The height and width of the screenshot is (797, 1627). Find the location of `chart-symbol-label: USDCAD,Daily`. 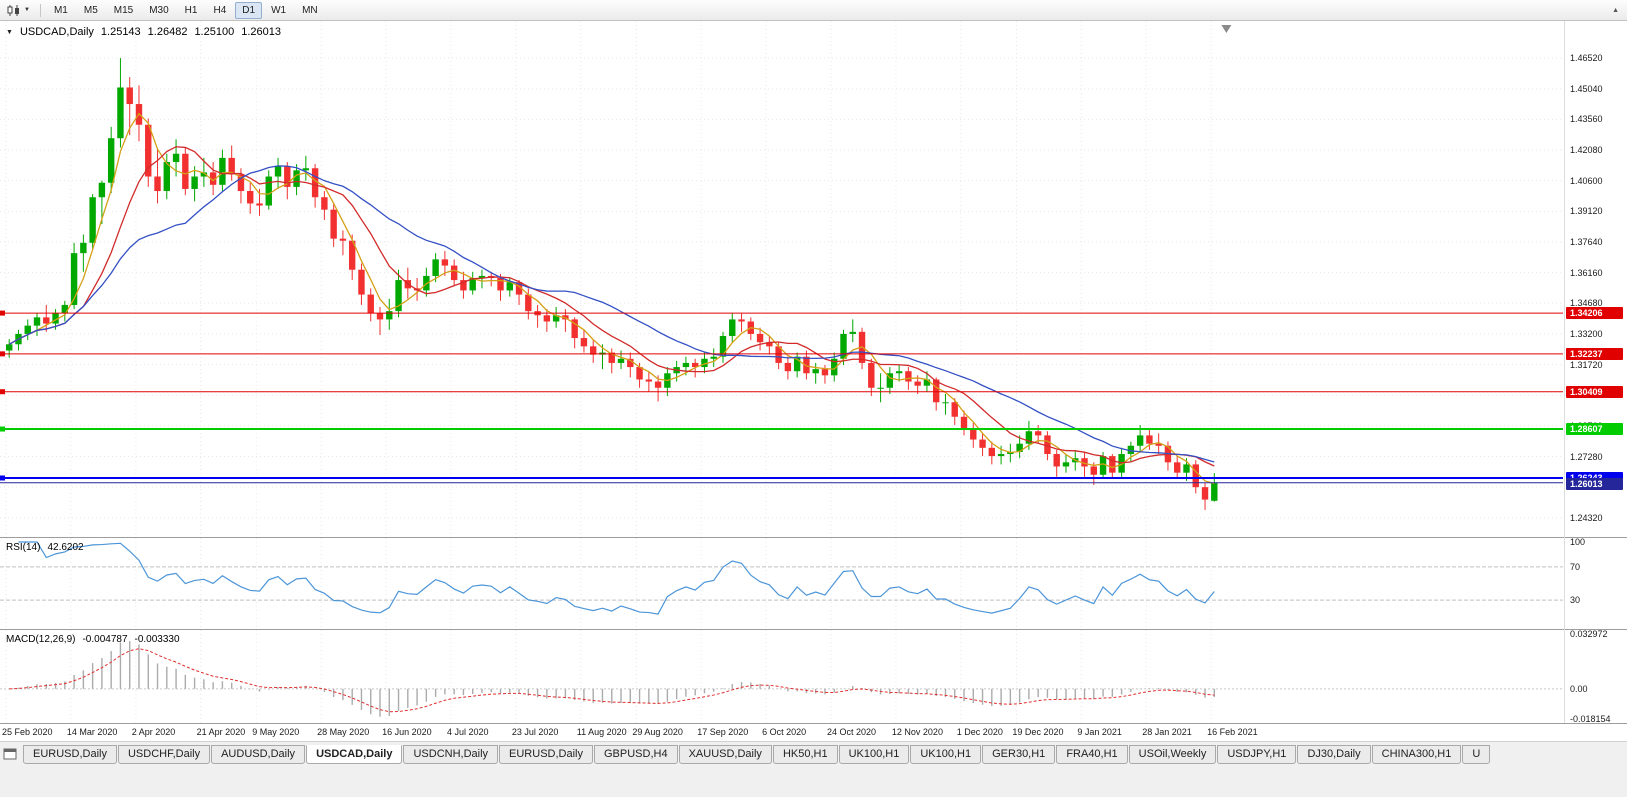

chart-symbol-label: USDCAD,Daily is located at coordinates (56, 32).